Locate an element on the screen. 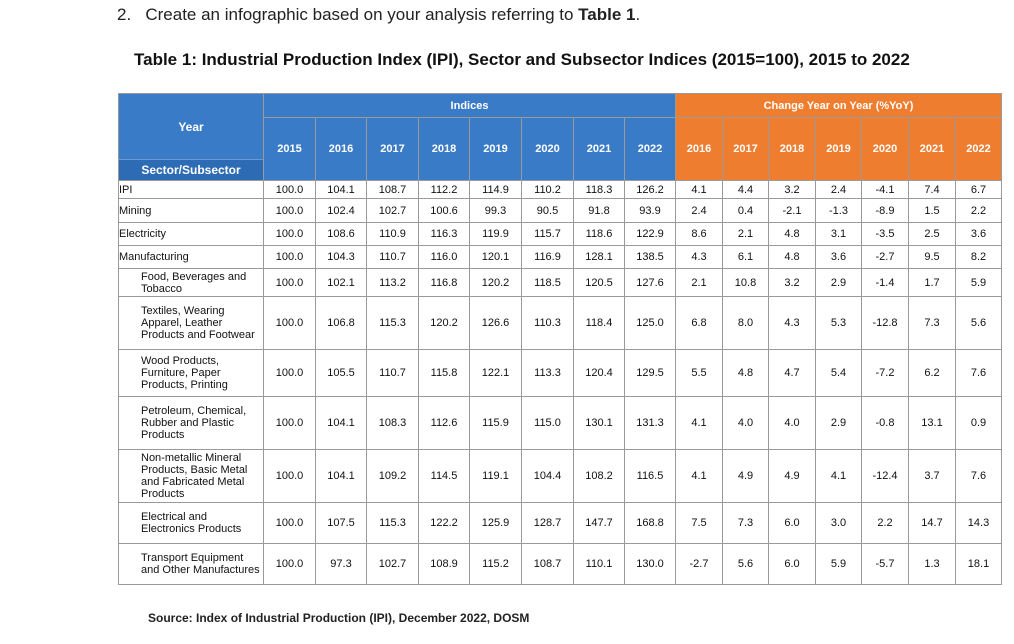  change-value-cell: 4.8 is located at coordinates (792, 257).